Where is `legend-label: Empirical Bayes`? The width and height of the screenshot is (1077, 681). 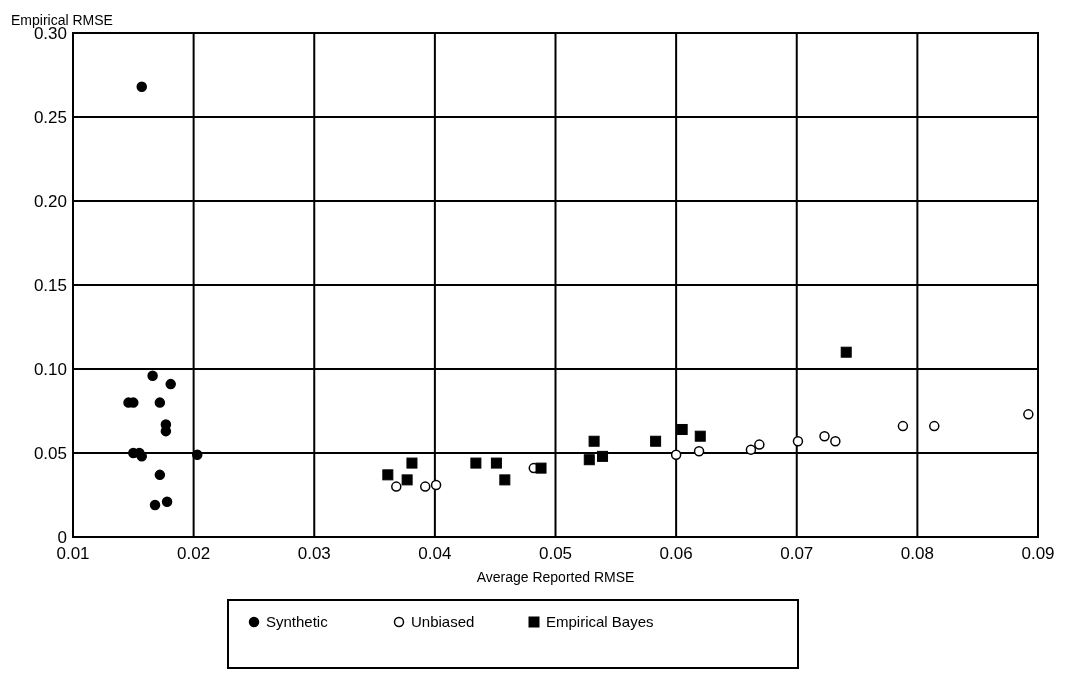 legend-label: Empirical Bayes is located at coordinates (600, 621).